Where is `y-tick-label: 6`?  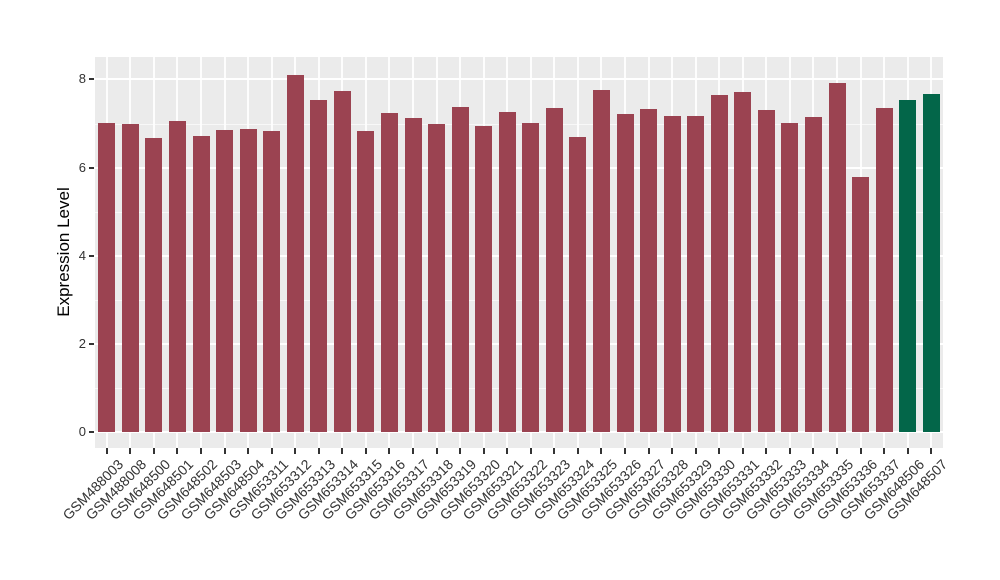
y-tick-label: 6 is located at coordinates (82, 167).